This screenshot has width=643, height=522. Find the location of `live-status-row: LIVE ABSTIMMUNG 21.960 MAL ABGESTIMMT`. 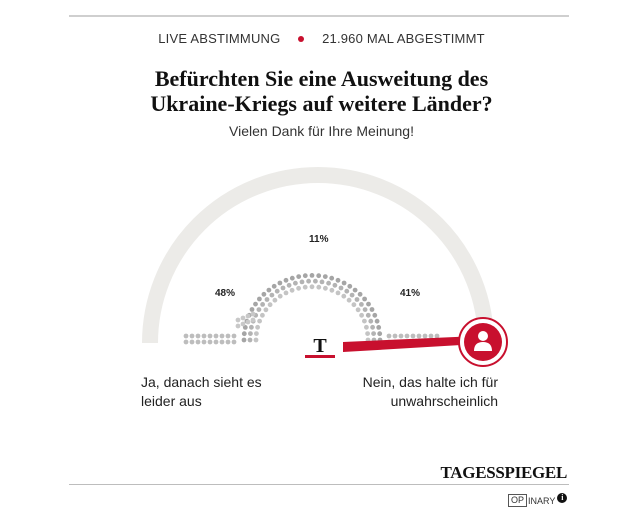

live-status-row: LIVE ABSTIMMUNG 21.960 MAL ABGESTIMMT is located at coordinates (321, 38).